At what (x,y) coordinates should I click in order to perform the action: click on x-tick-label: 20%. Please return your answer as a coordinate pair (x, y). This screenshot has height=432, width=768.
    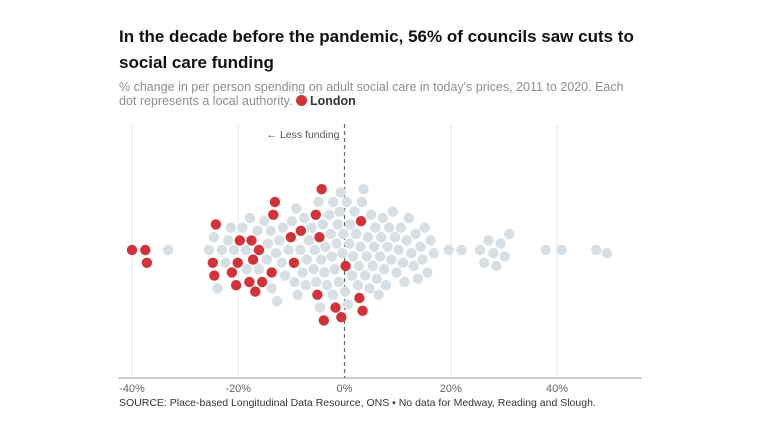
    Looking at the image, I should click on (451, 389).